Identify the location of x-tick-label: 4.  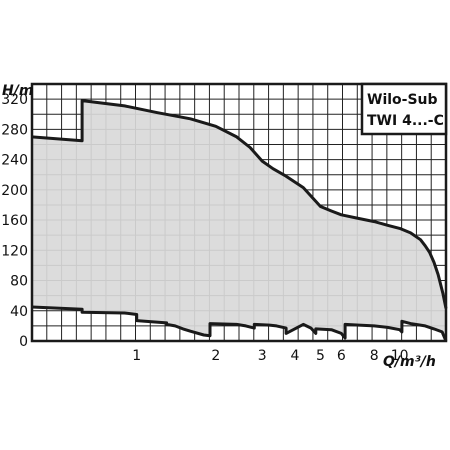
(295, 356).